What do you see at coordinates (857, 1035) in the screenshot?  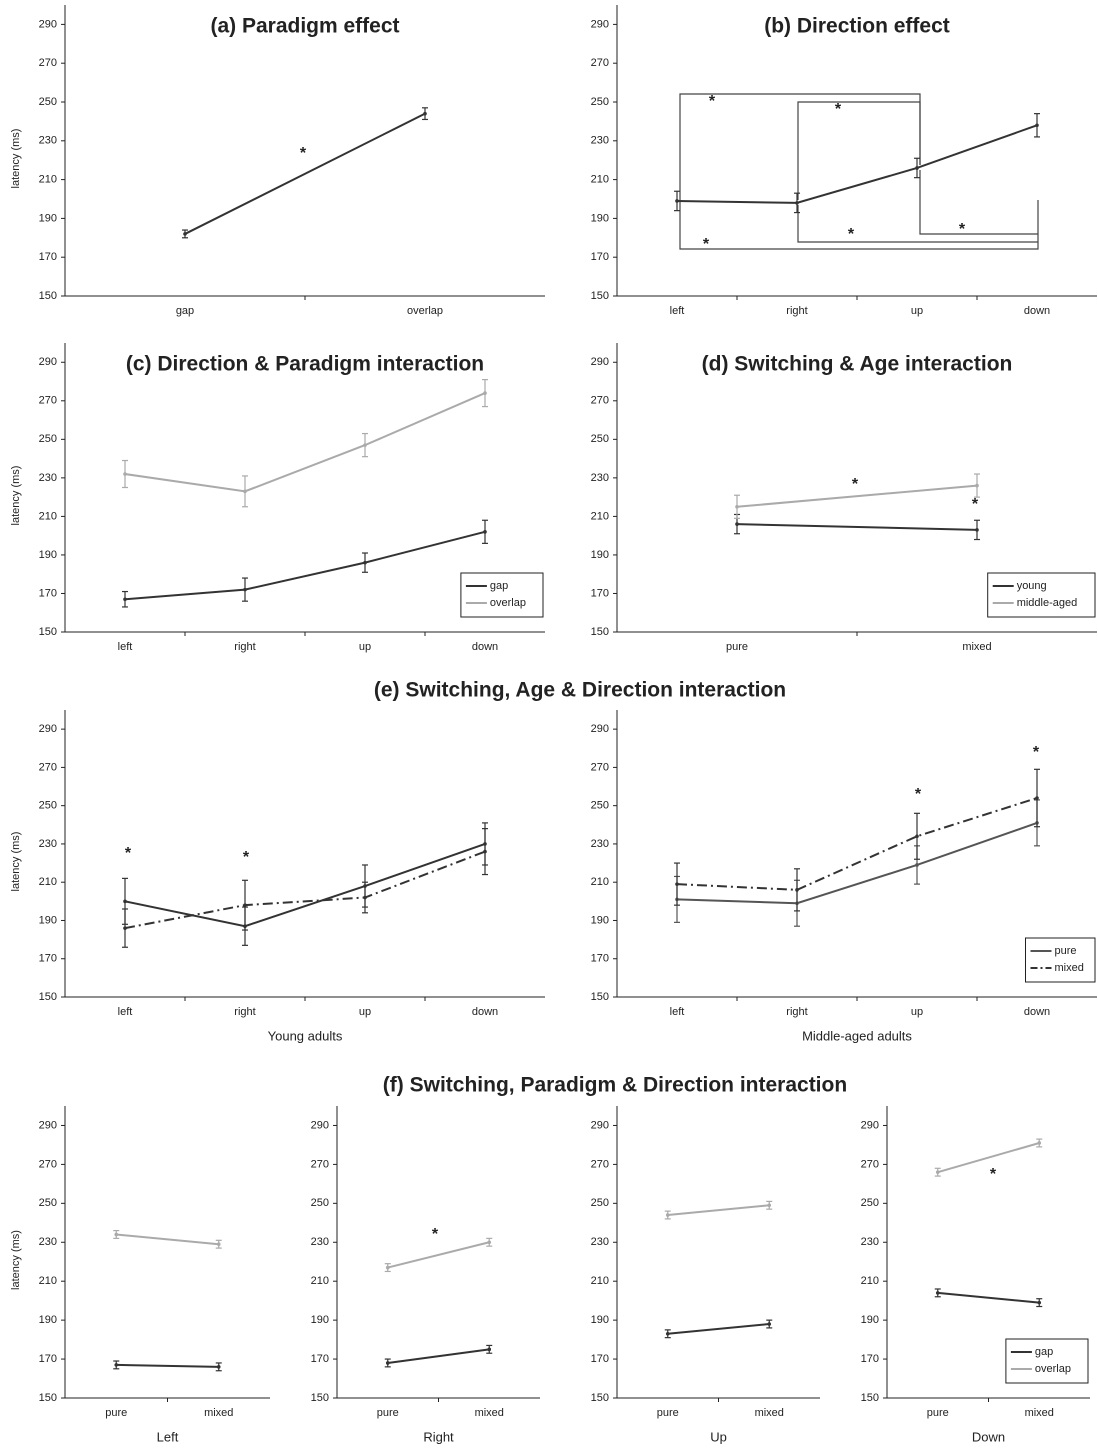 I see `x-axis-label: Middle-aged adults` at bounding box center [857, 1035].